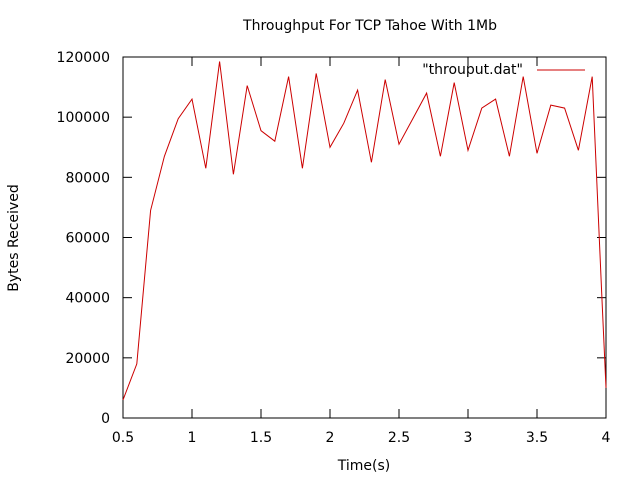  I want to click on y-tick-label: 100000, so click(83, 118).